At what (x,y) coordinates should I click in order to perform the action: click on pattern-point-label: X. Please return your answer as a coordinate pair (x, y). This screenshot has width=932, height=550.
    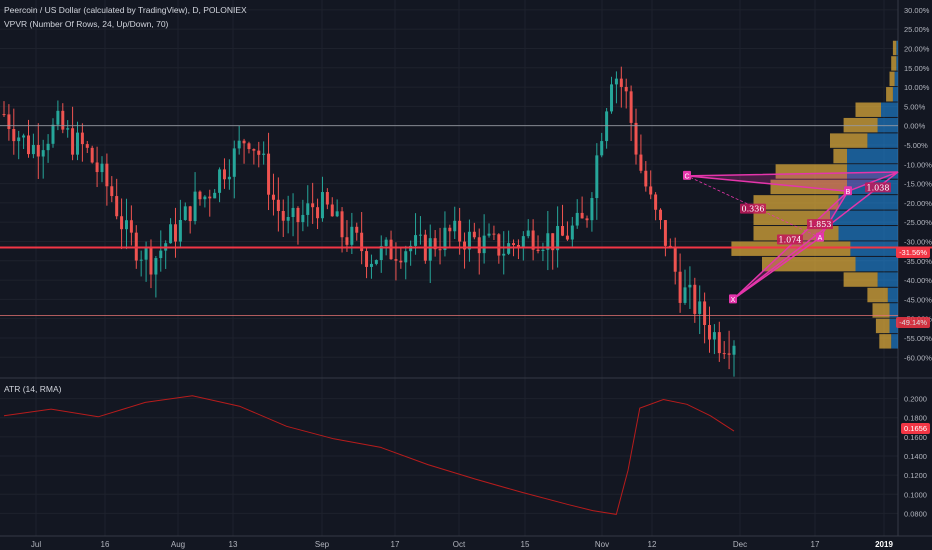
    Looking at the image, I should click on (733, 300).